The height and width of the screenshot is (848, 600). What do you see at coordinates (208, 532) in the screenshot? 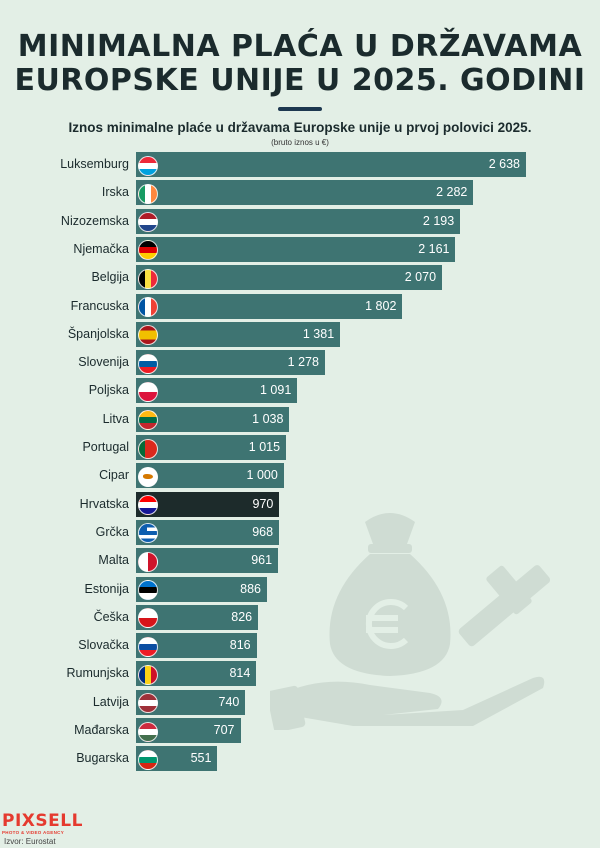
I see `bar-grcka` at bounding box center [208, 532].